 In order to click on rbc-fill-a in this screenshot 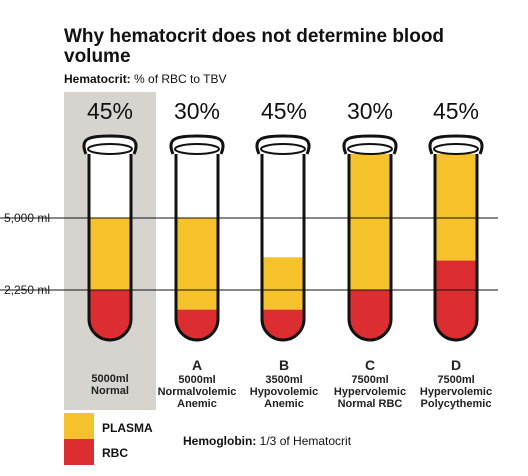, I will do `click(197, 324)`.